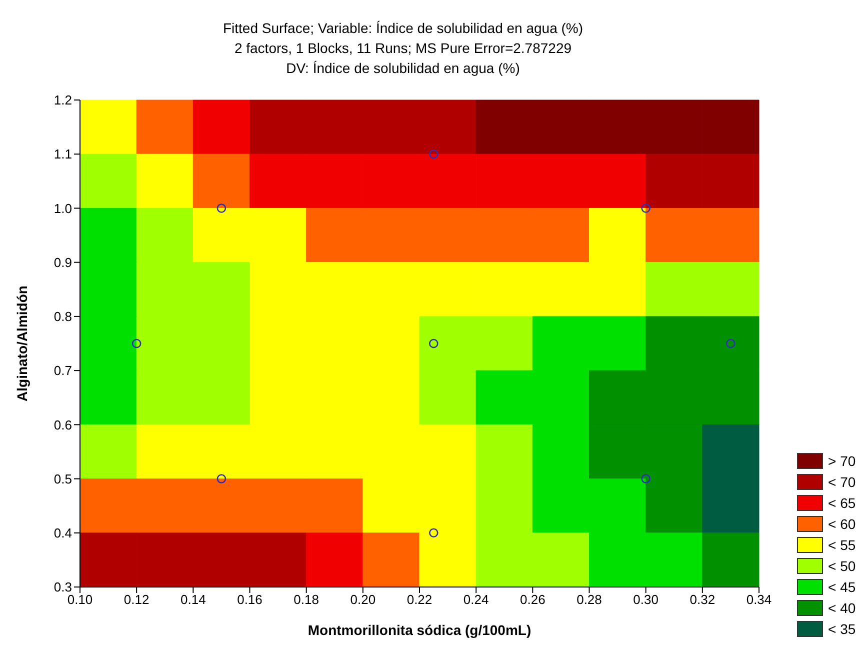 The width and height of the screenshot is (865, 655). Describe the element at coordinates (533, 600) in the screenshot. I see `x-tick-label: 0.26` at that location.